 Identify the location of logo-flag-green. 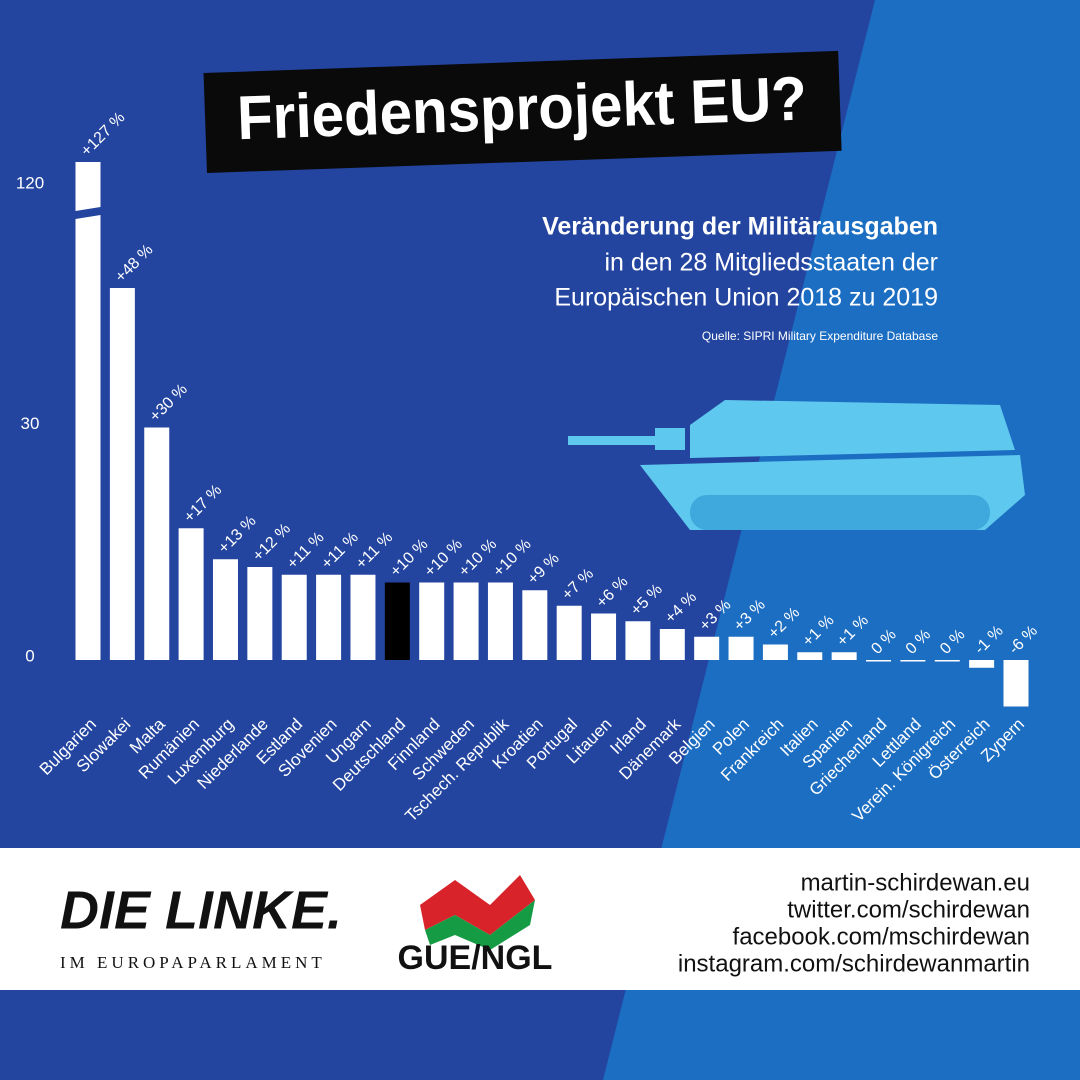
(480, 925).